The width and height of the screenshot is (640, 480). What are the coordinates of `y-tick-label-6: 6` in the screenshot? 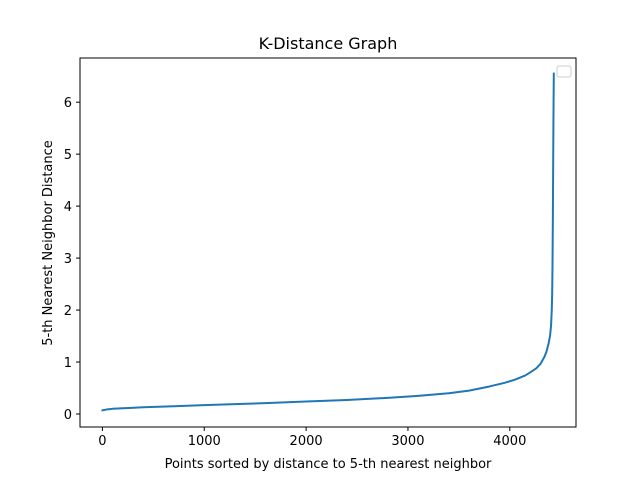 It's located at (68, 103).